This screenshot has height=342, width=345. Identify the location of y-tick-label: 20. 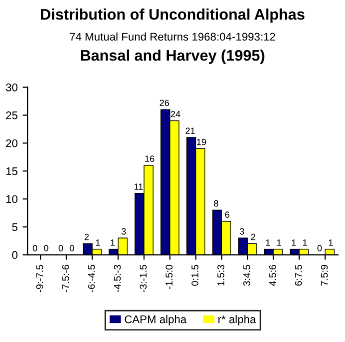
(12, 143).